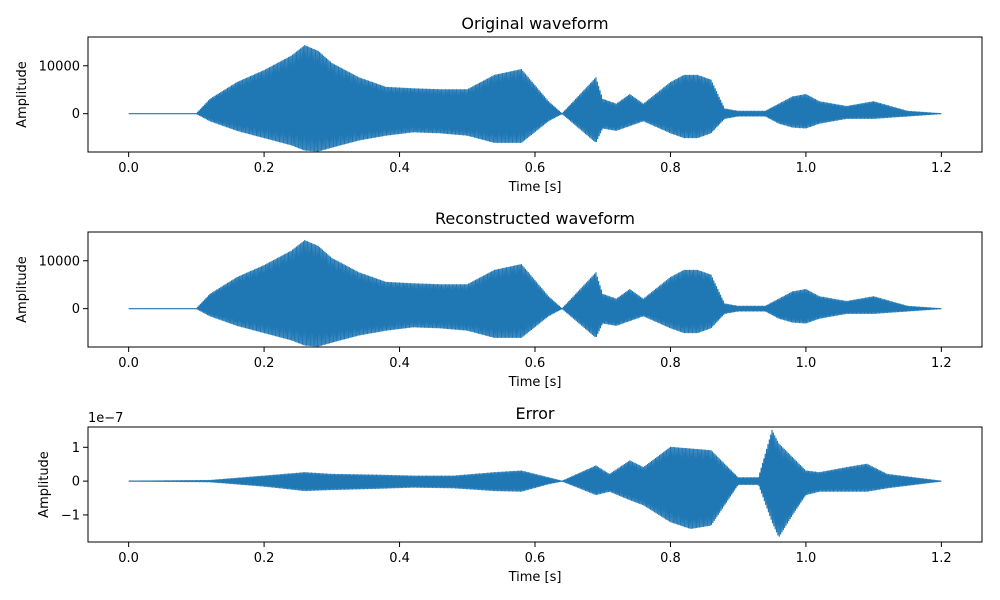 This screenshot has height=600, width=1000. I want to click on y-offset-text: 1e−7, so click(105, 418).